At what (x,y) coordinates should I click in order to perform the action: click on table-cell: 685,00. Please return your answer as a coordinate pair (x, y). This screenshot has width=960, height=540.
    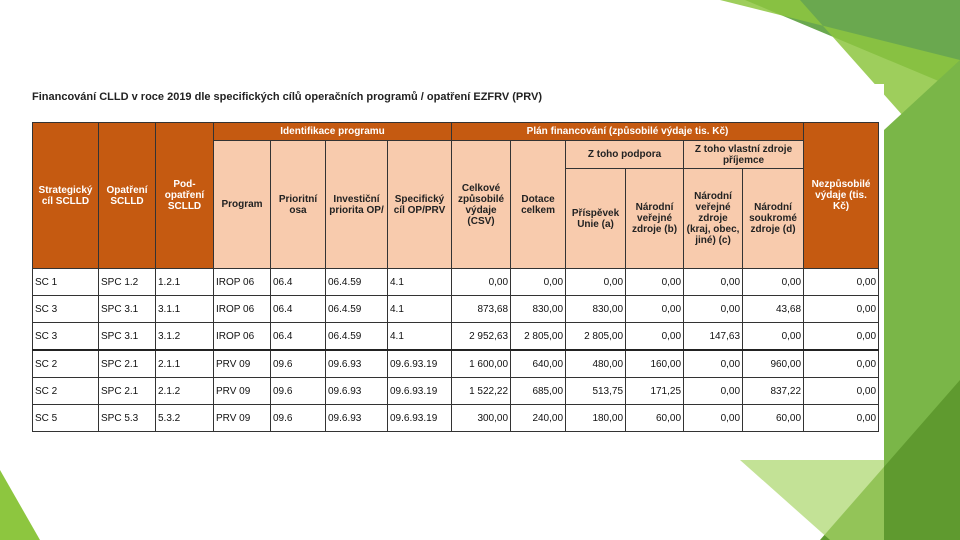
    Looking at the image, I should click on (538, 391).